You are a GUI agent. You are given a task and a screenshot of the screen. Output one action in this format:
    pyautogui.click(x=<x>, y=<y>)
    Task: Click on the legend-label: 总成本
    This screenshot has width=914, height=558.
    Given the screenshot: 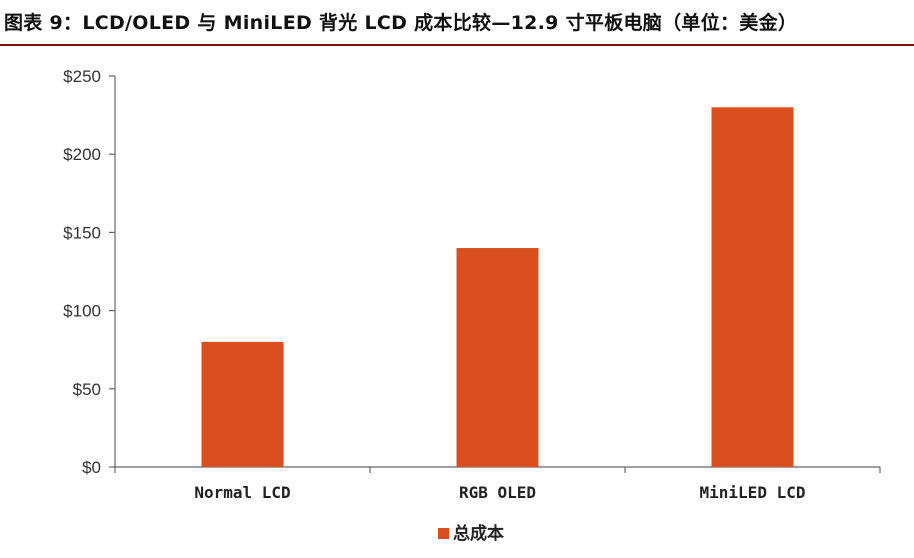 What is the action you would take?
    pyautogui.click(x=478, y=533)
    